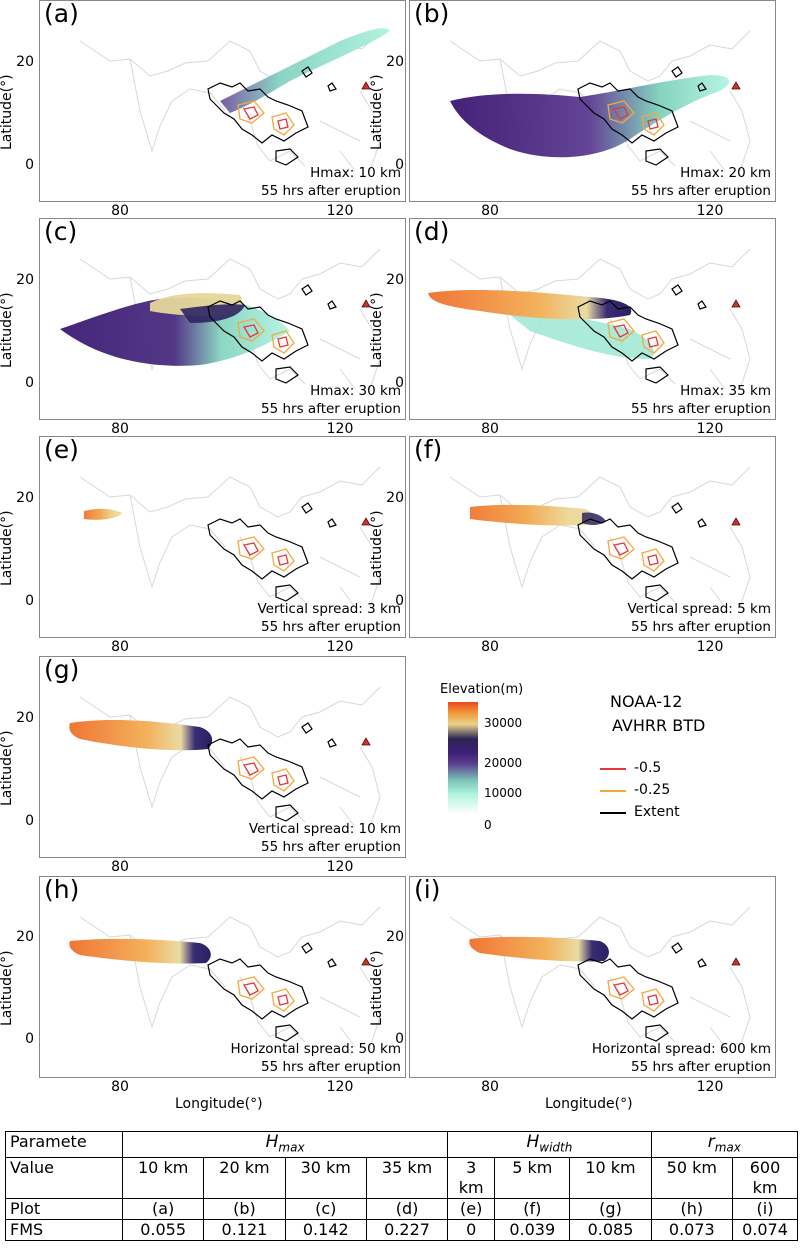 The width and height of the screenshot is (803, 1260). I want to click on panel-annotation: Hmax: 20 km, so click(725, 173).